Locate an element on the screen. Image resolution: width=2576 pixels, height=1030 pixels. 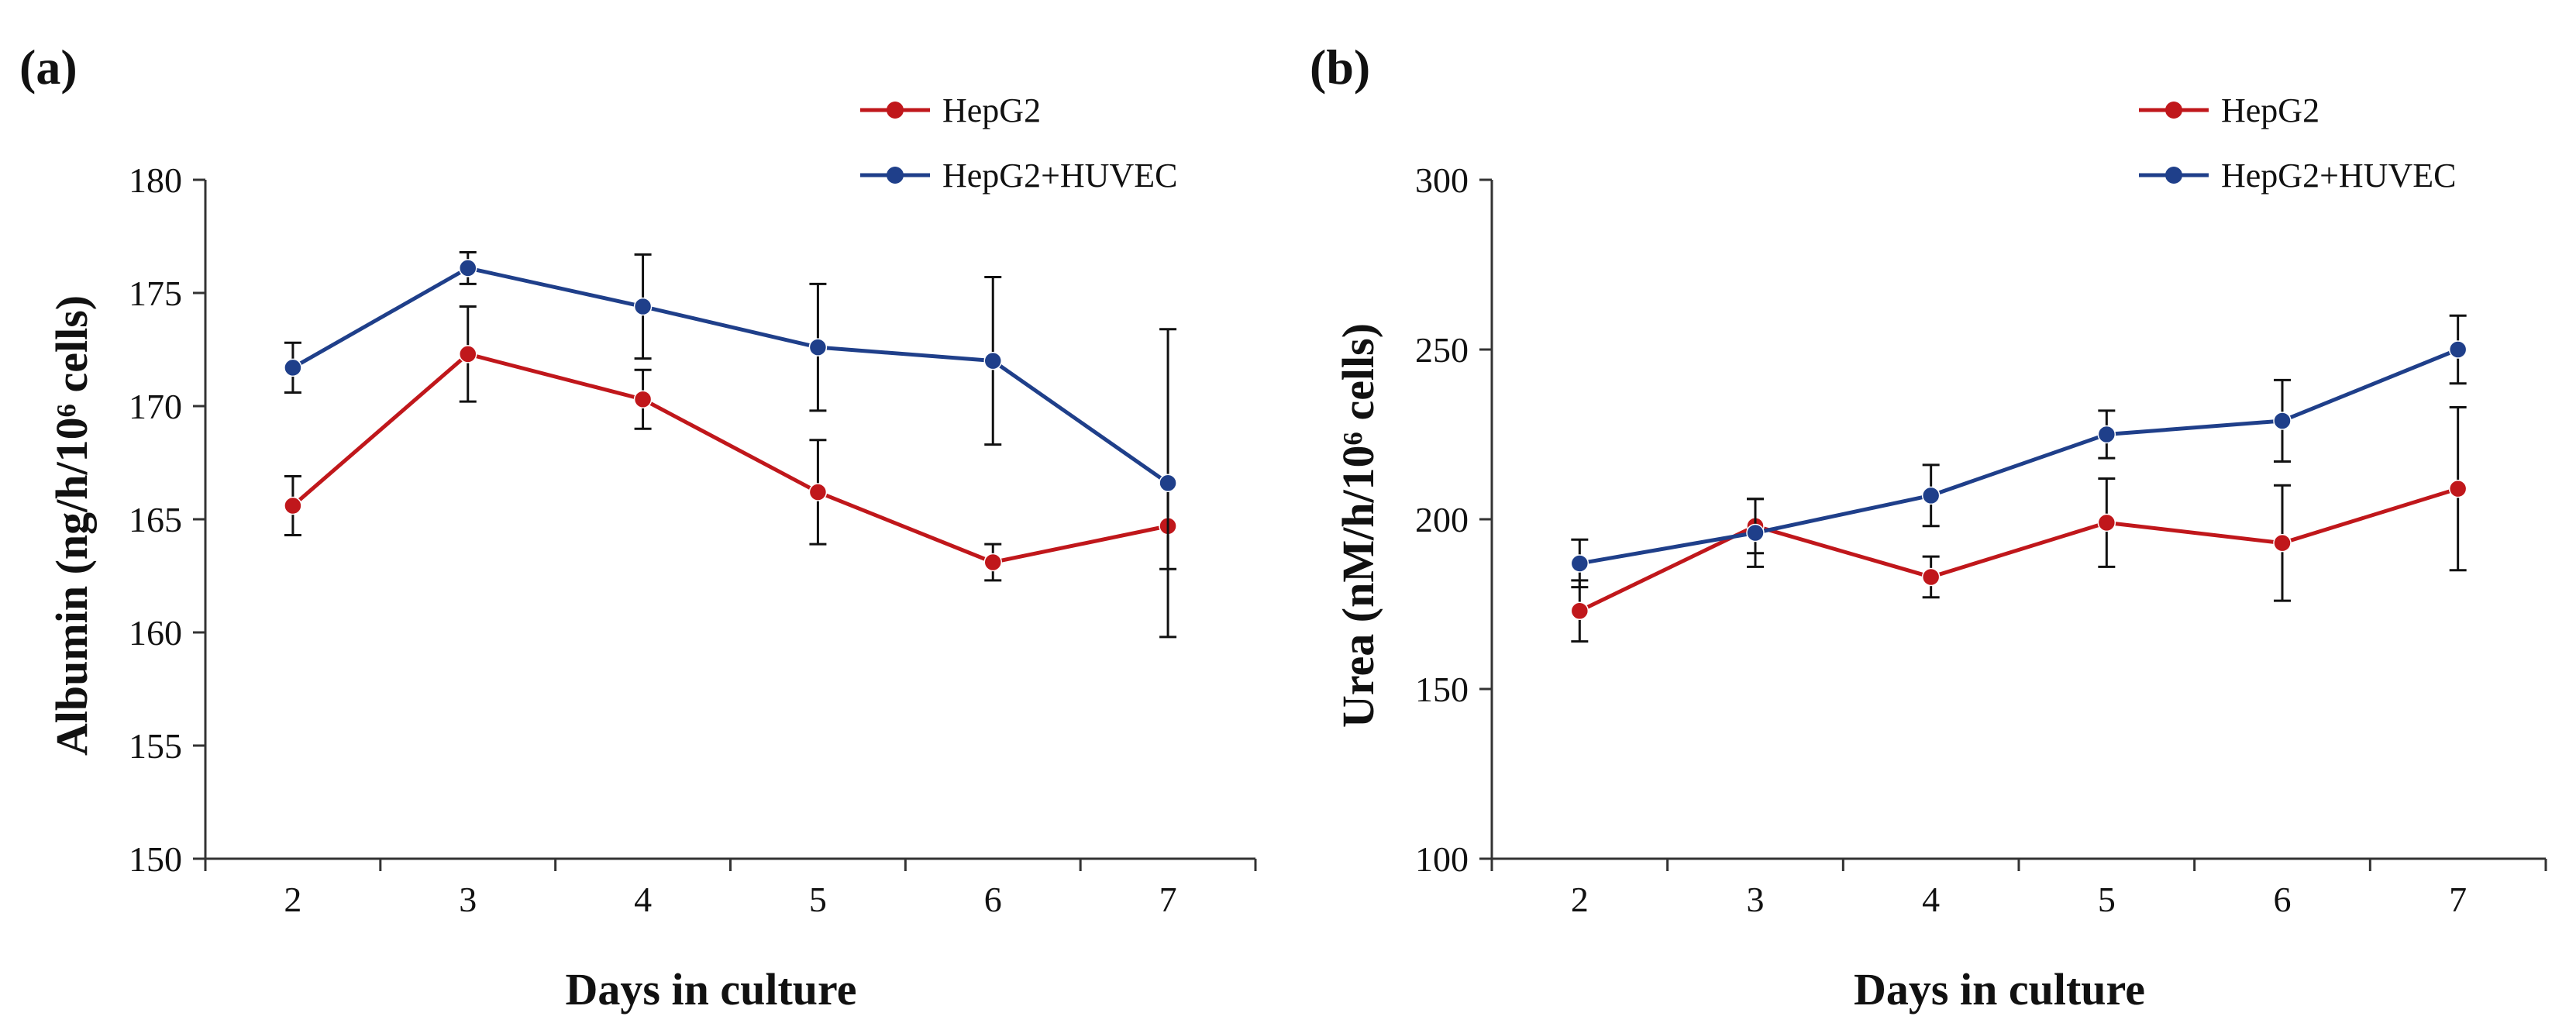
y-tick-label: 180 is located at coordinates (155, 180).